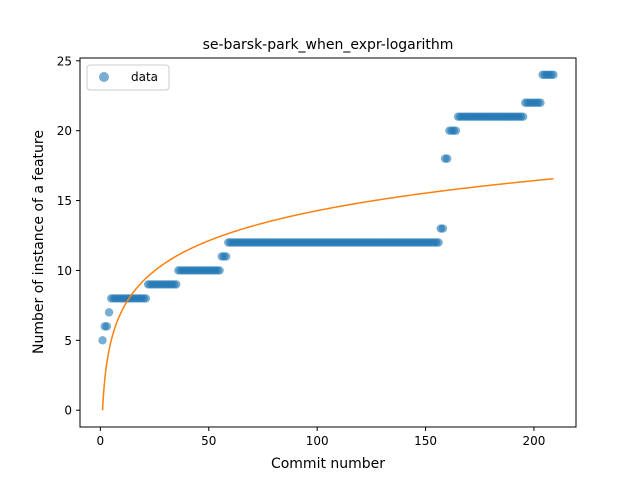 Image resolution: width=640 pixels, height=480 pixels. What do you see at coordinates (533, 441) in the screenshot?
I see `x-tick-label: 200` at bounding box center [533, 441].